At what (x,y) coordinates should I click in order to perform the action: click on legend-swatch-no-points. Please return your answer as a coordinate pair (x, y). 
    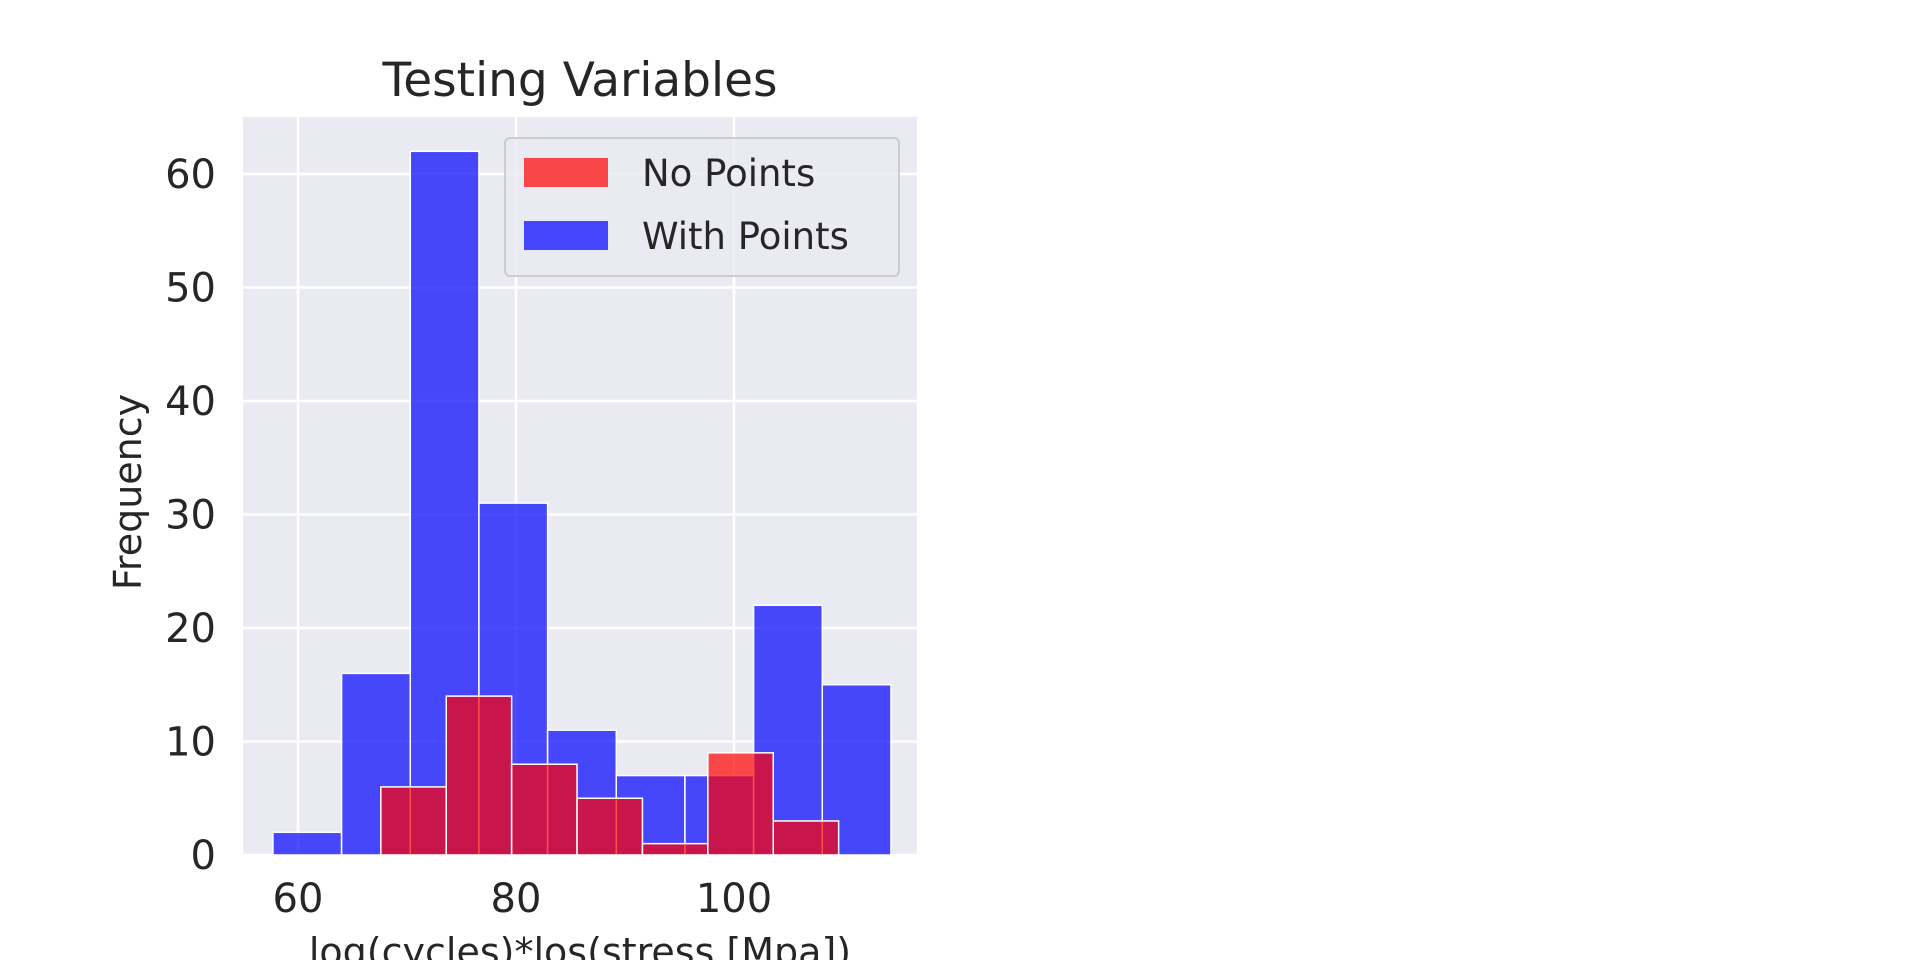
    Looking at the image, I should click on (566, 172).